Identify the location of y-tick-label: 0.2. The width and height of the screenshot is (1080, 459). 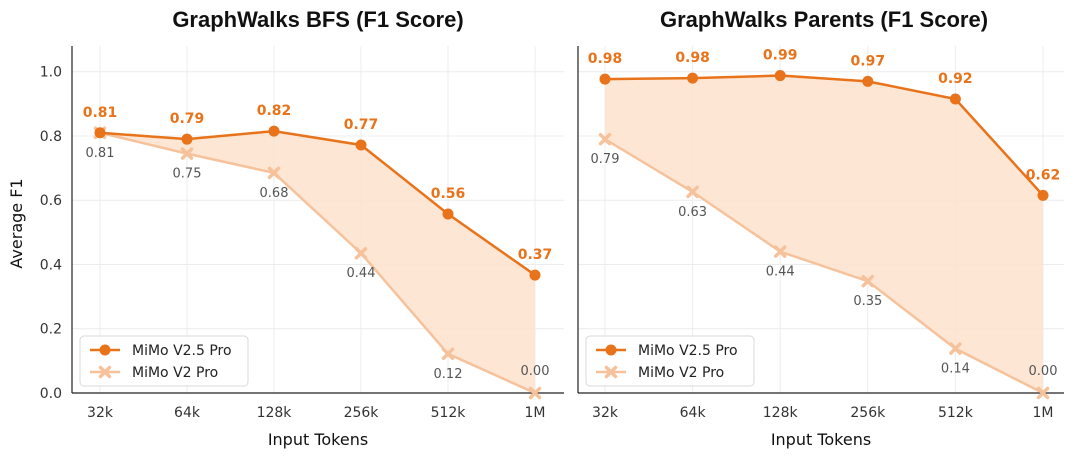
(51, 330).